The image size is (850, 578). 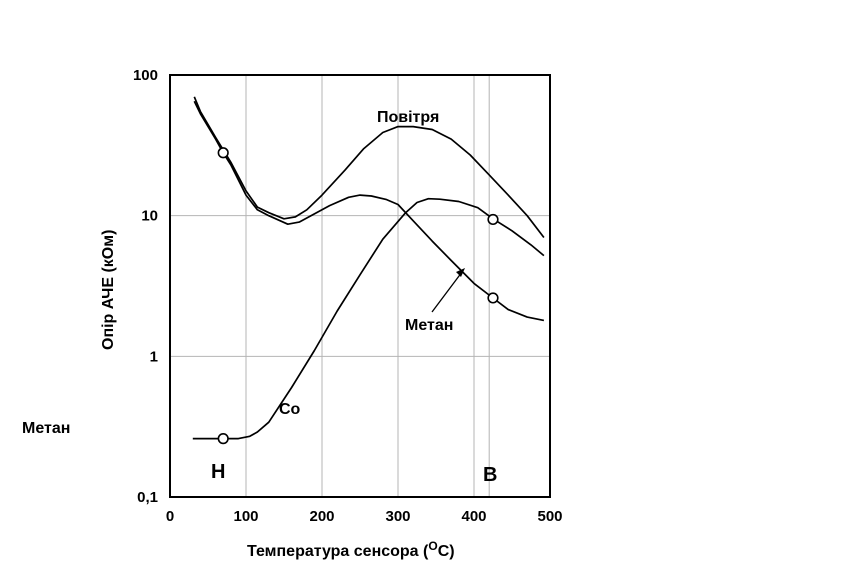 I want to click on series-line-air, so click(x=369, y=167).